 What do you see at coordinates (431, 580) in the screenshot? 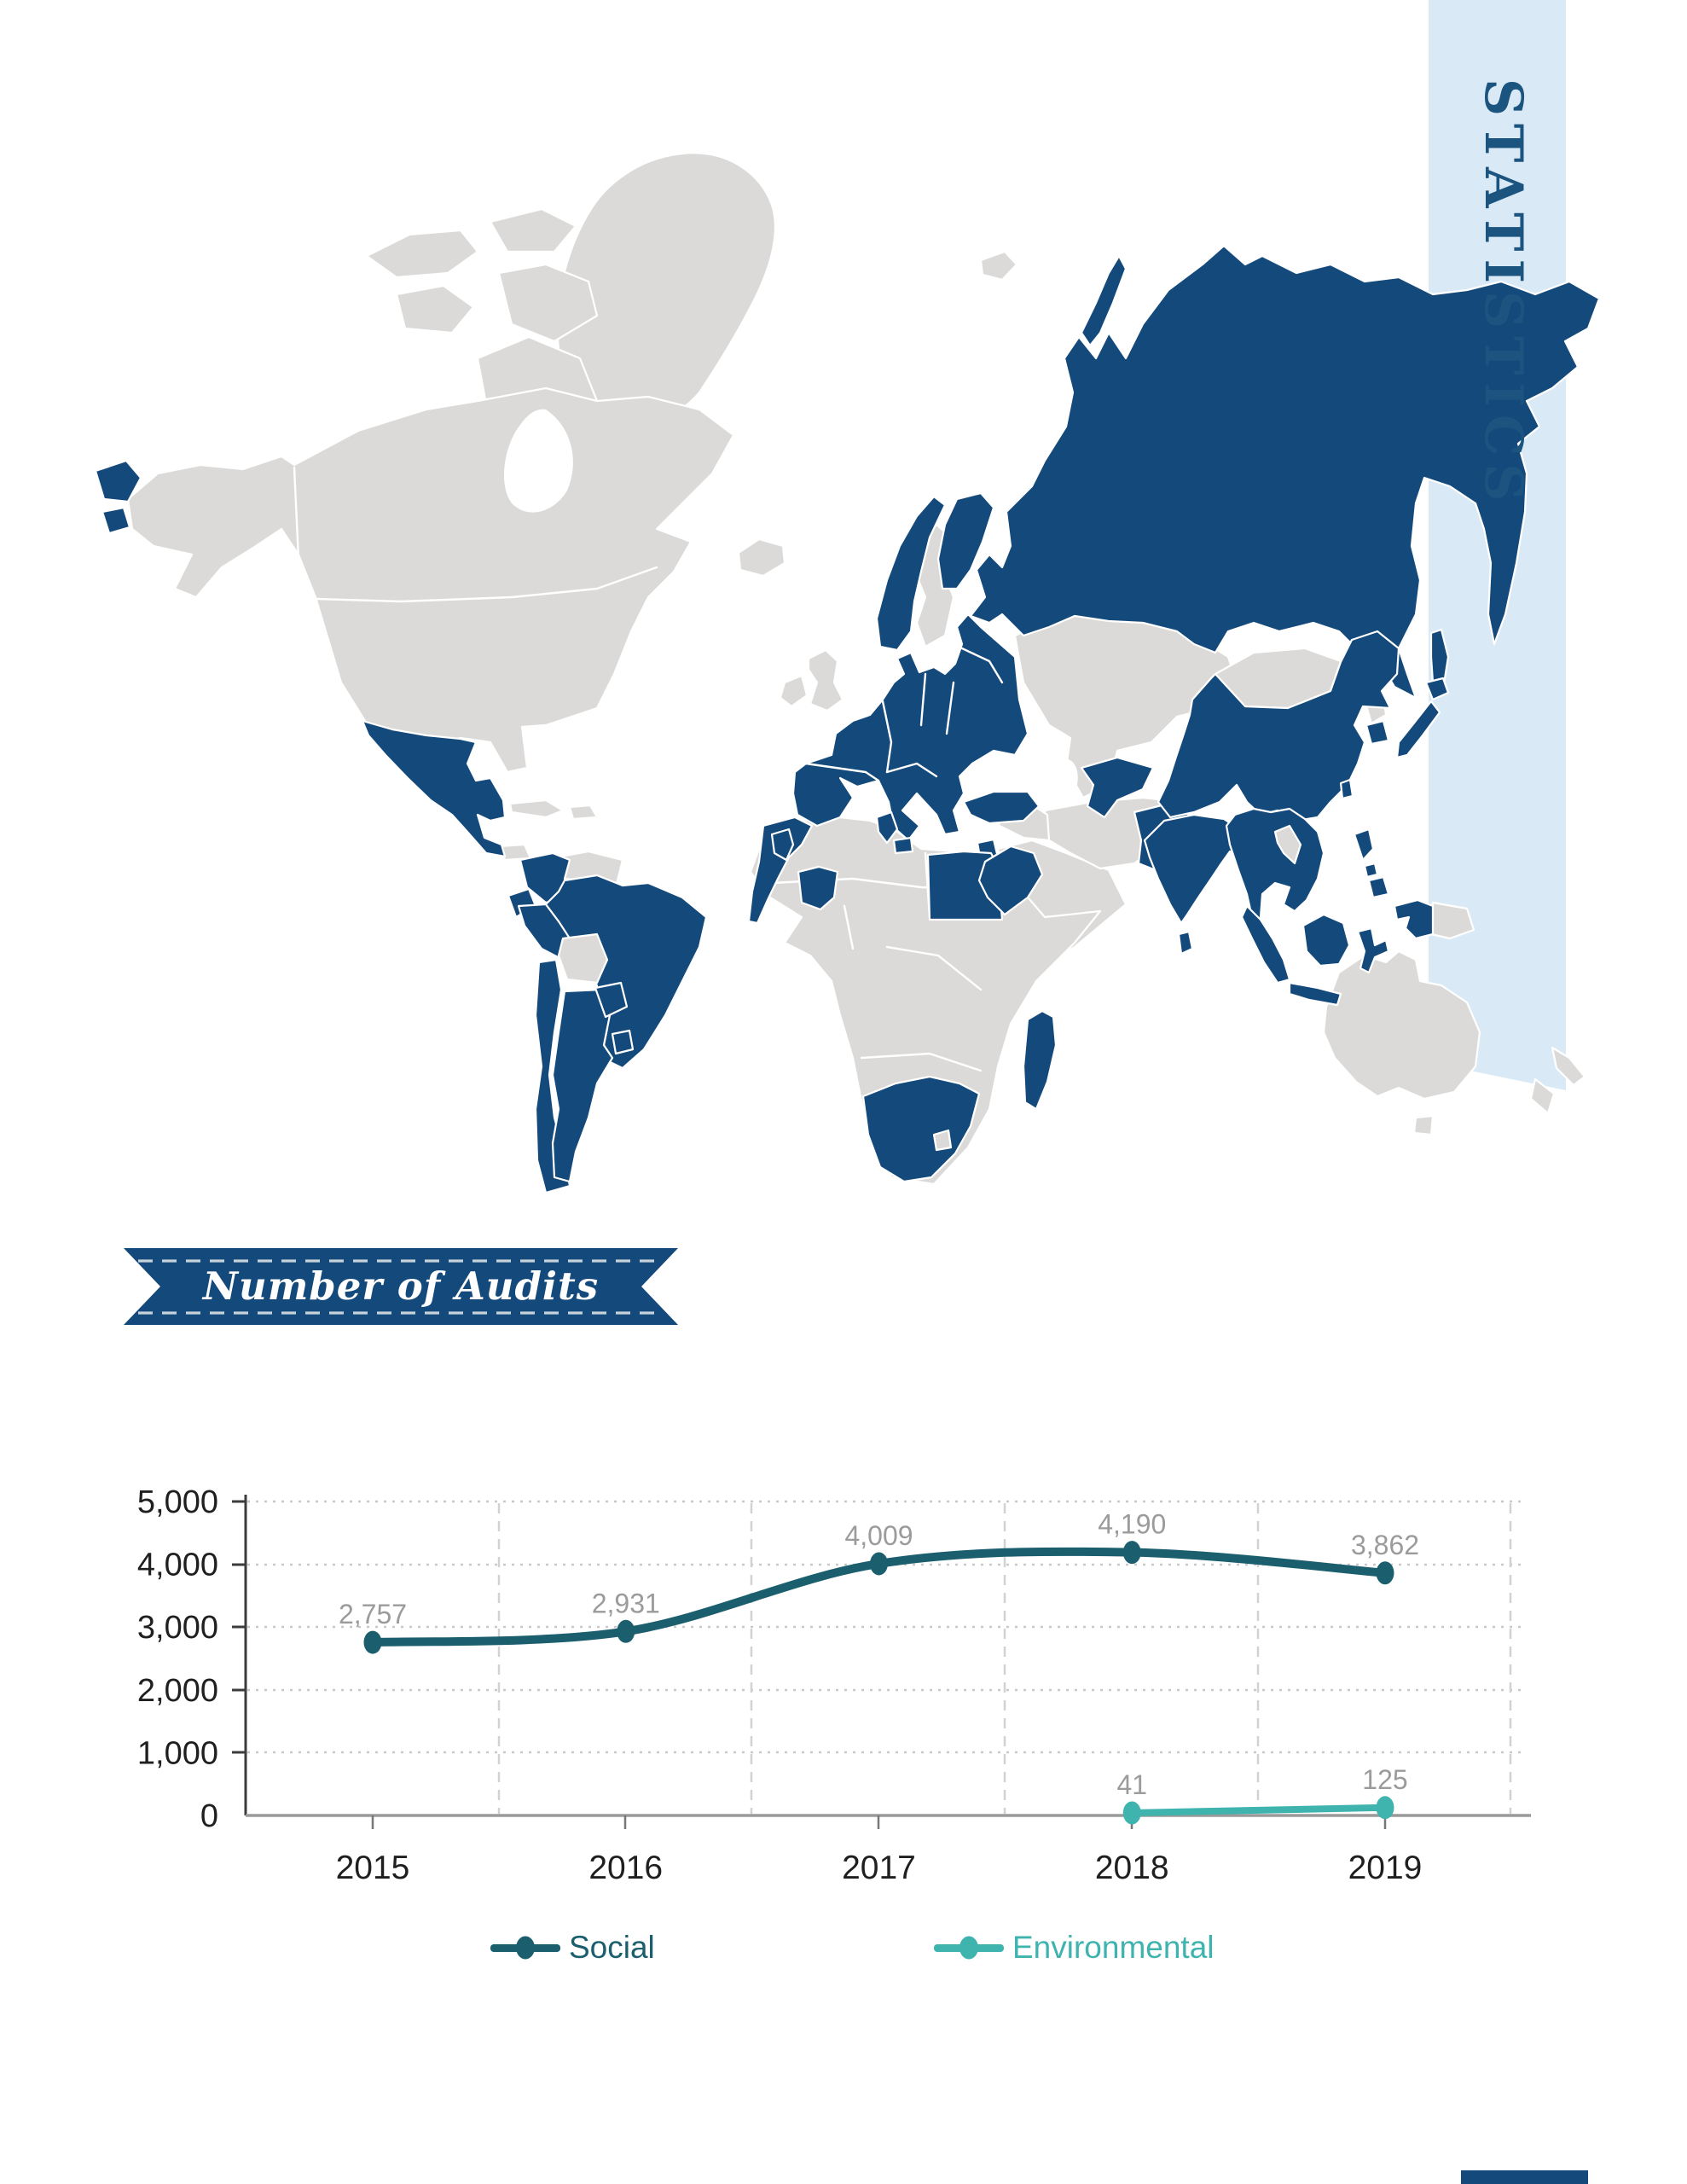
I see `north-america` at bounding box center [431, 580].